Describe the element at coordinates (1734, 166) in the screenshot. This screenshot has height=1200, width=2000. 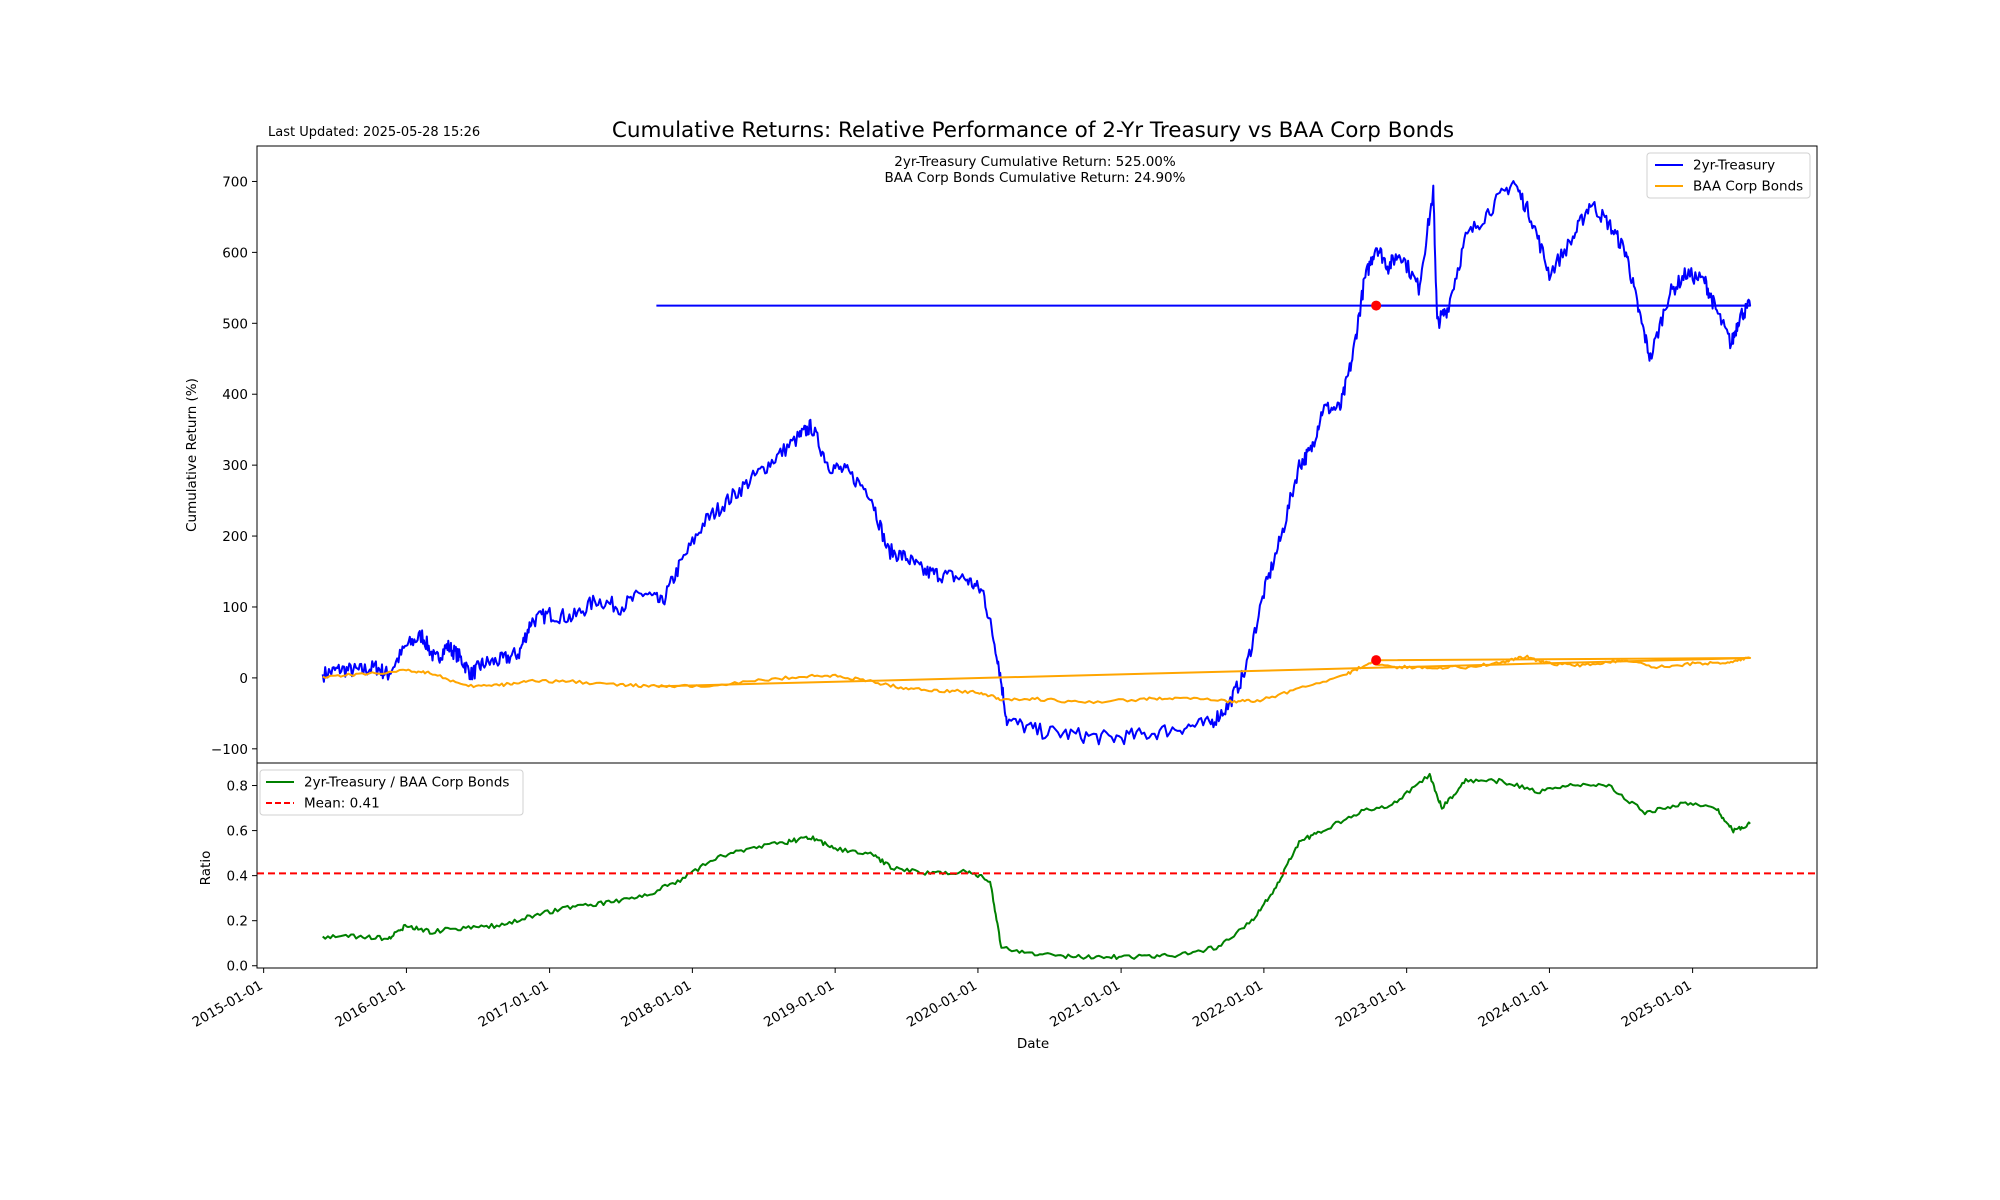
I see `legend-label-treasury: 2yr-Treasury` at that location.